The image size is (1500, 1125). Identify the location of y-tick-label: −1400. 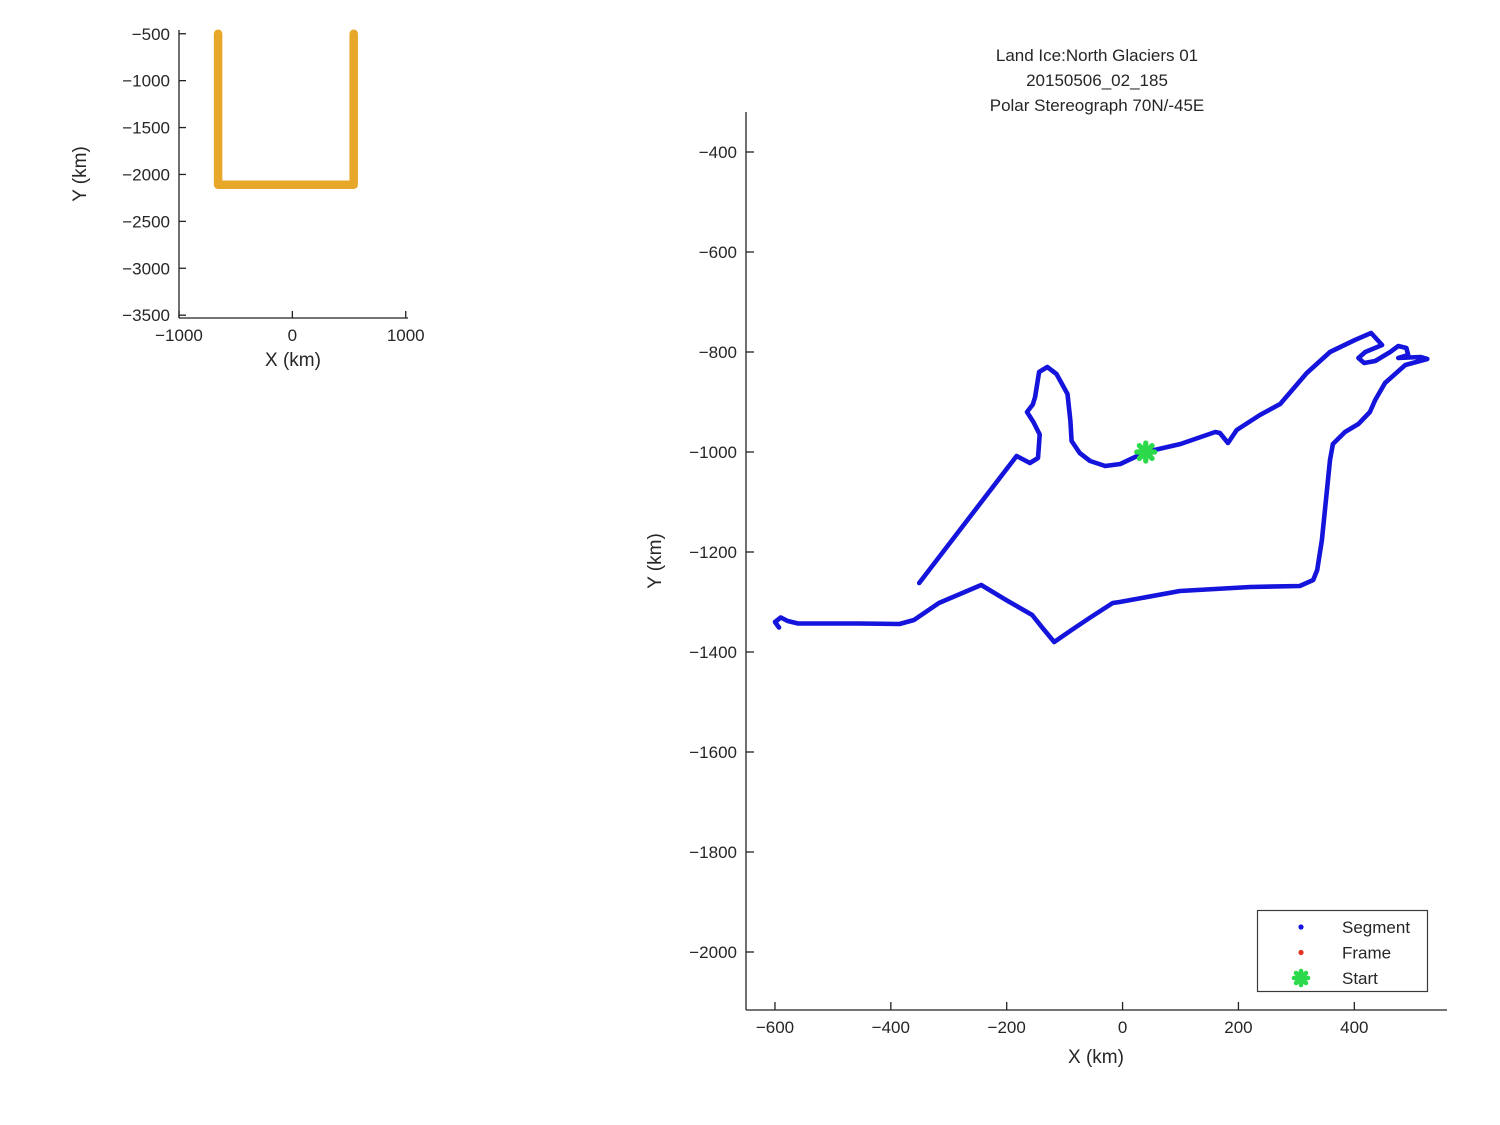
(713, 652).